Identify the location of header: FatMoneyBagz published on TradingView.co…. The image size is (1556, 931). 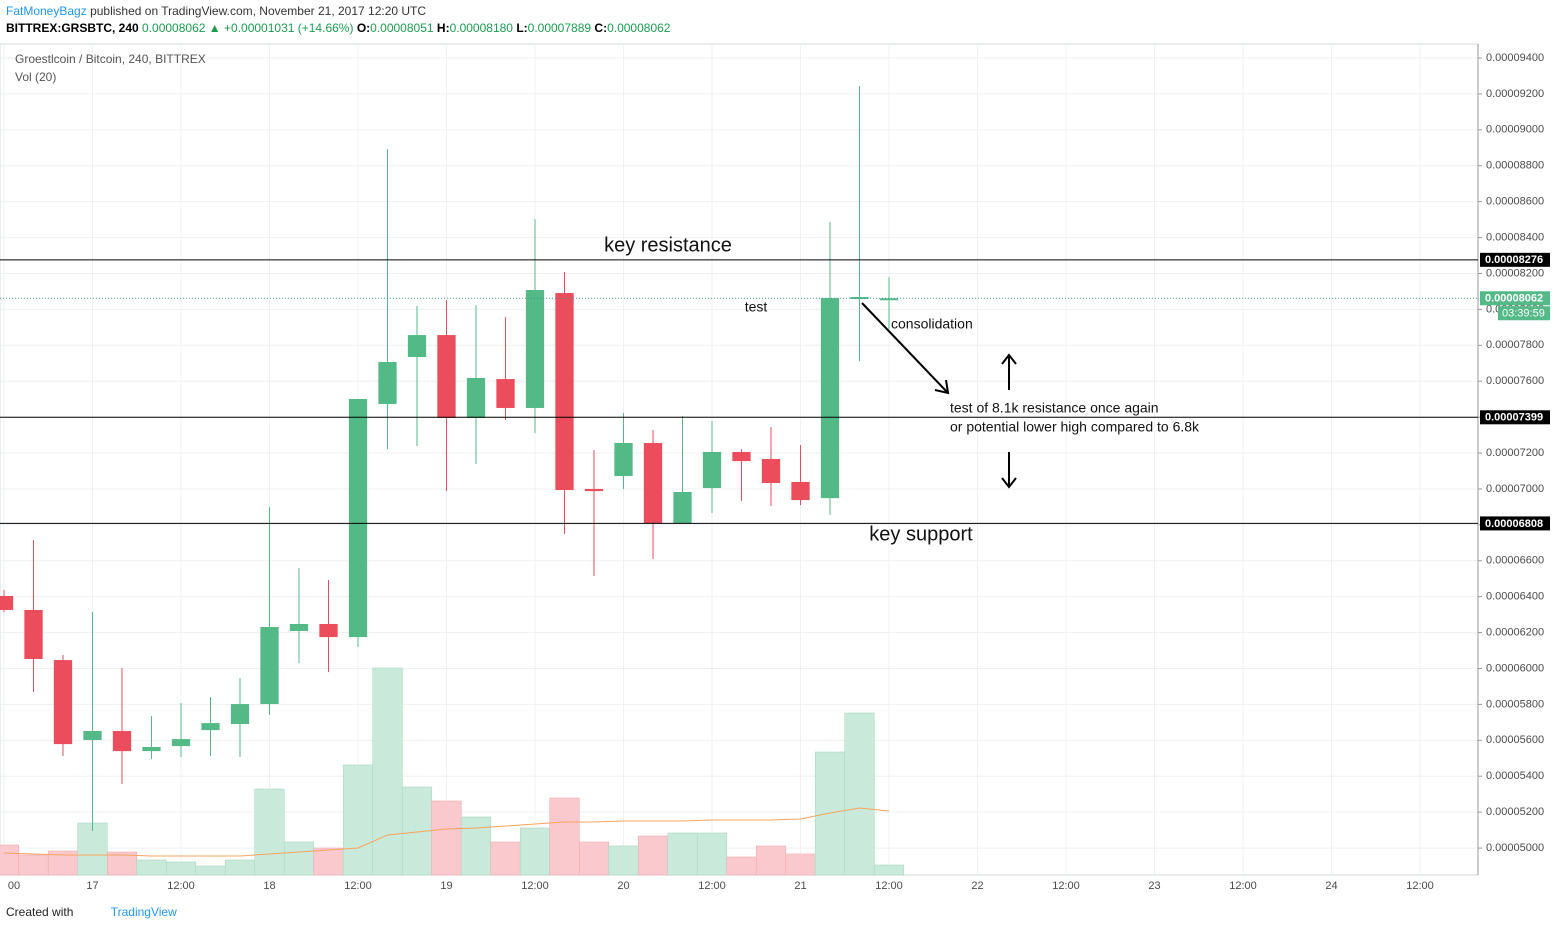
(216, 11).